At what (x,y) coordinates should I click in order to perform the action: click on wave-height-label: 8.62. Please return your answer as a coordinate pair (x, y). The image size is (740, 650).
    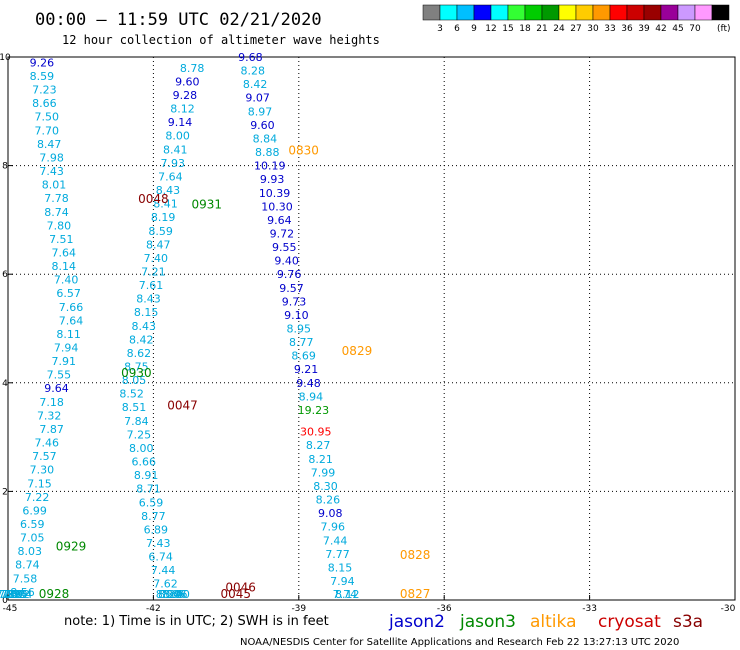
    Looking at the image, I should click on (139, 353).